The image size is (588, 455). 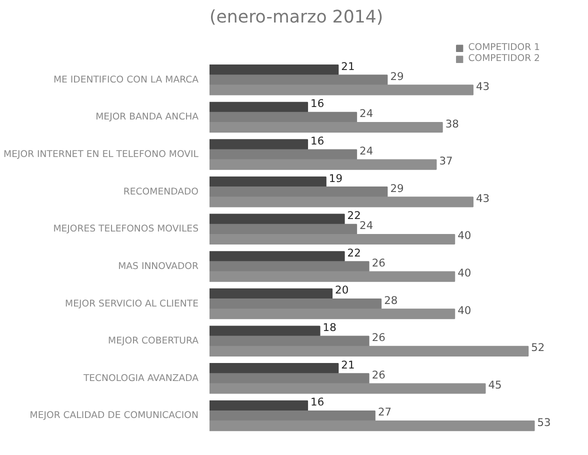 I want to click on legend-label: COMPETIDOR 2, so click(x=504, y=58).